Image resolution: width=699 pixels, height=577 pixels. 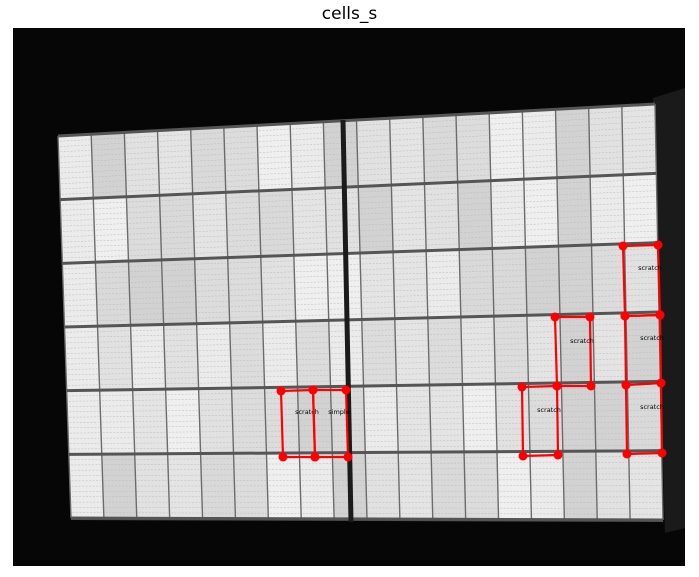 What do you see at coordinates (549, 410) in the screenshot?
I see `defect-label: scratch` at bounding box center [549, 410].